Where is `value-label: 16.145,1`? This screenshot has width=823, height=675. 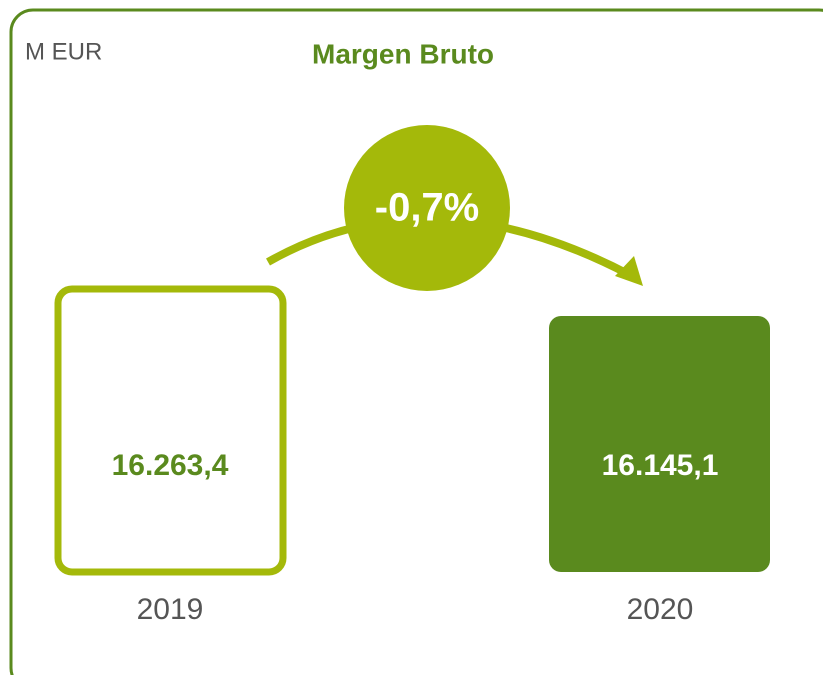
value-label: 16.145,1 is located at coordinates (660, 465).